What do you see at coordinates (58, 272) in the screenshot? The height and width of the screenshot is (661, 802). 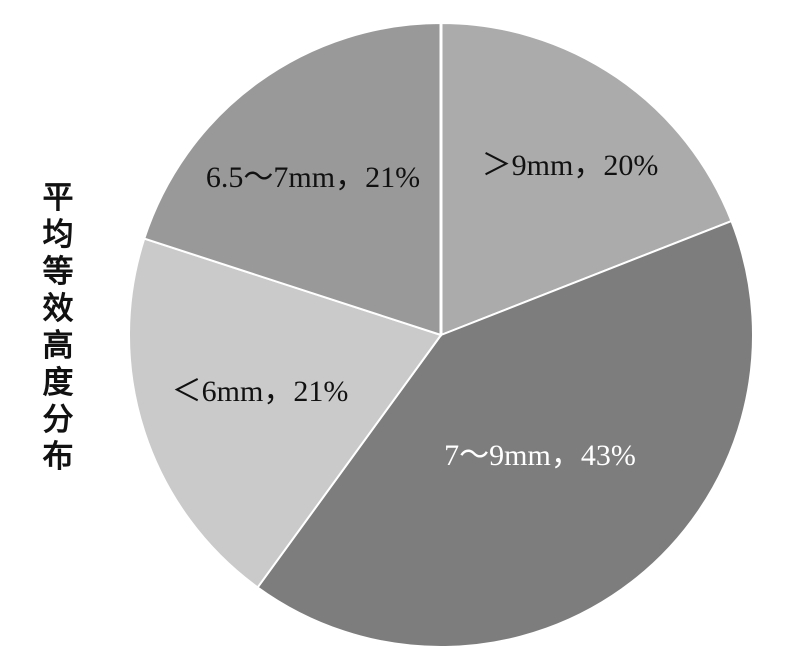 I see `chart-title-char: 等` at bounding box center [58, 272].